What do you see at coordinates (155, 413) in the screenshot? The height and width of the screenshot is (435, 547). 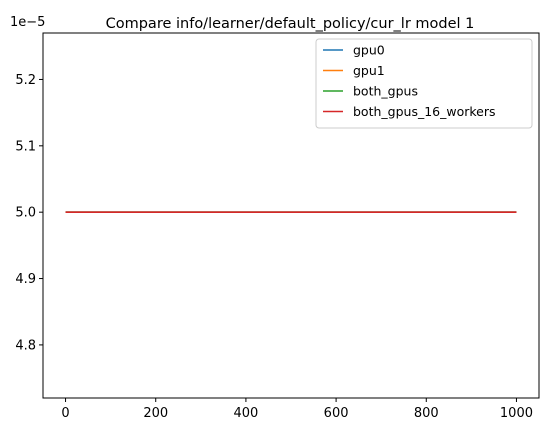 I see `x-tick-label: 200` at bounding box center [155, 413].